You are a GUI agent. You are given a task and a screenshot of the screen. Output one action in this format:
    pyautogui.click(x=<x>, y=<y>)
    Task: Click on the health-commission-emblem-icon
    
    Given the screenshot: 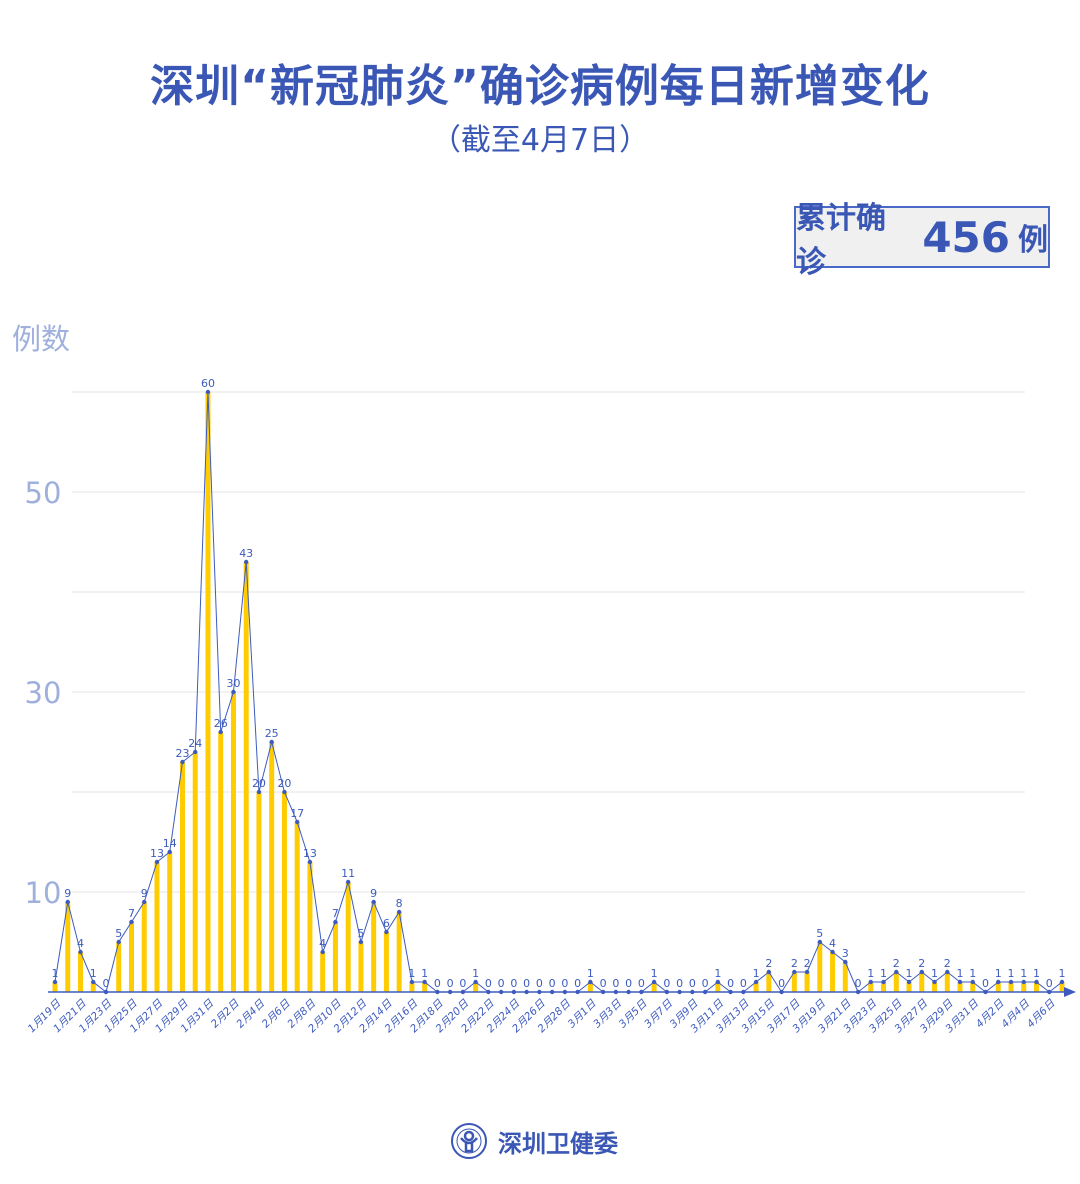 What is the action you would take?
    pyautogui.click(x=469, y=1141)
    